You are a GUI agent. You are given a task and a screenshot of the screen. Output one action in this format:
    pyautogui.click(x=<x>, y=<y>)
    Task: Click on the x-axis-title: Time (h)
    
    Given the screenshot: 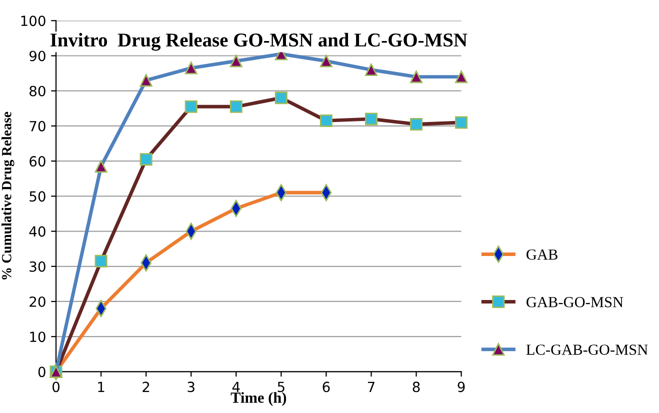 What is the action you would take?
    pyautogui.click(x=258, y=399)
    